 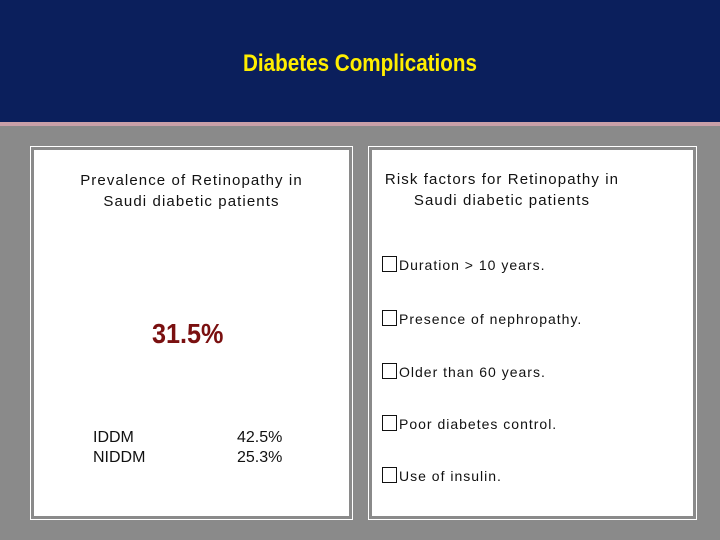 What do you see at coordinates (478, 424) in the screenshot?
I see `risk-factor-text: Poor diabetes control.` at bounding box center [478, 424].